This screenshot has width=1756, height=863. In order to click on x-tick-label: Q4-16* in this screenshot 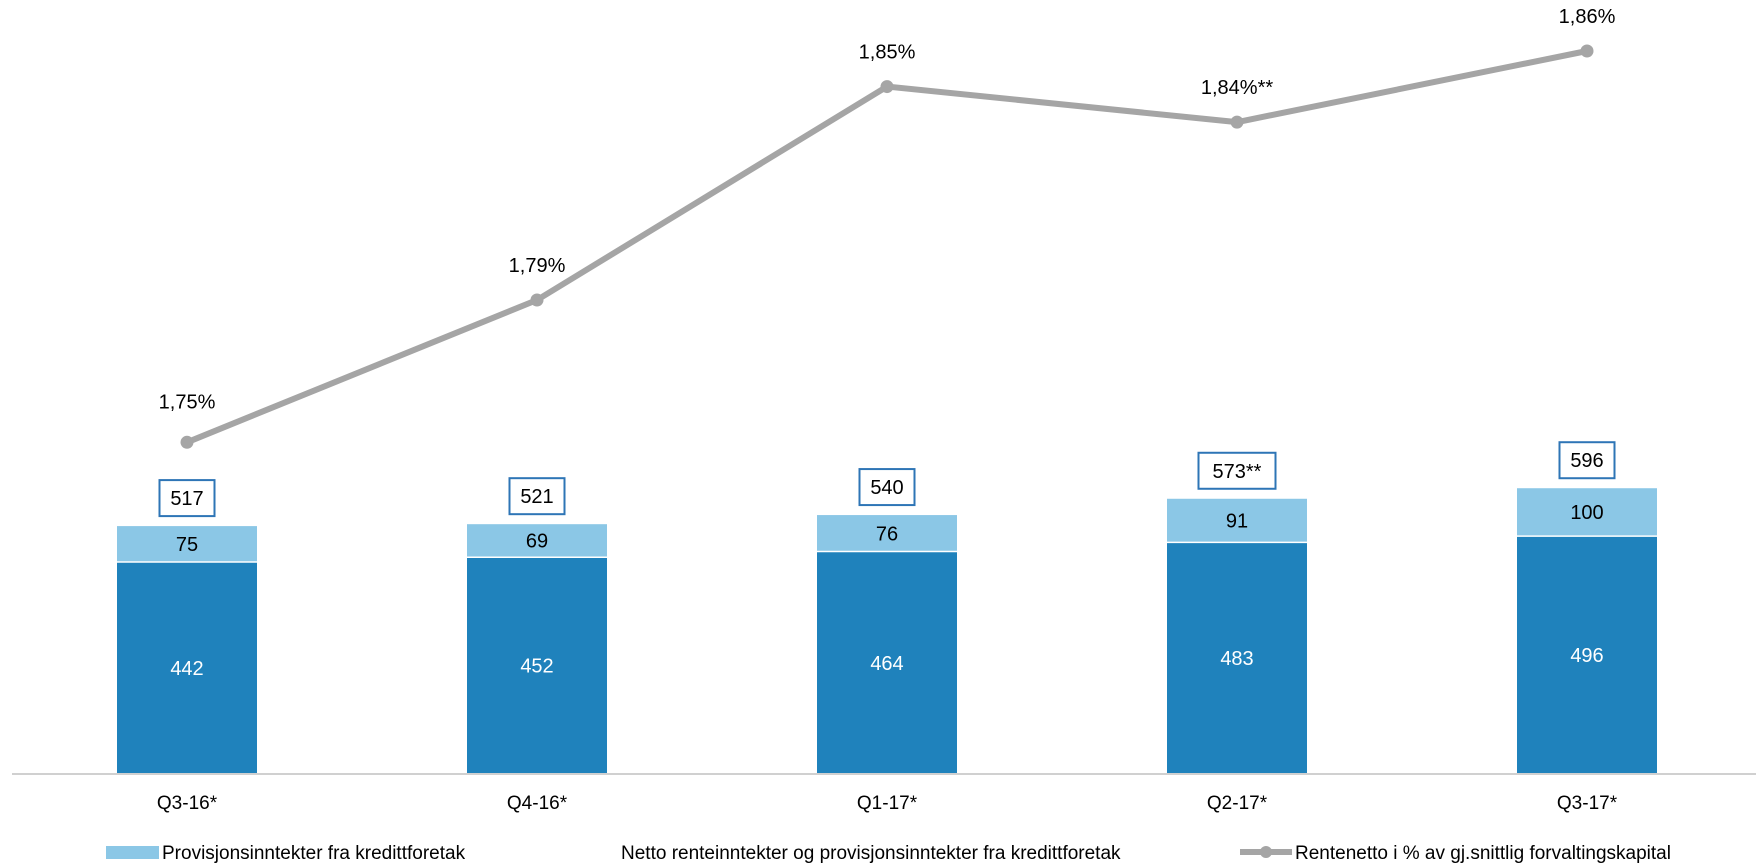, I will do `click(537, 803)`.